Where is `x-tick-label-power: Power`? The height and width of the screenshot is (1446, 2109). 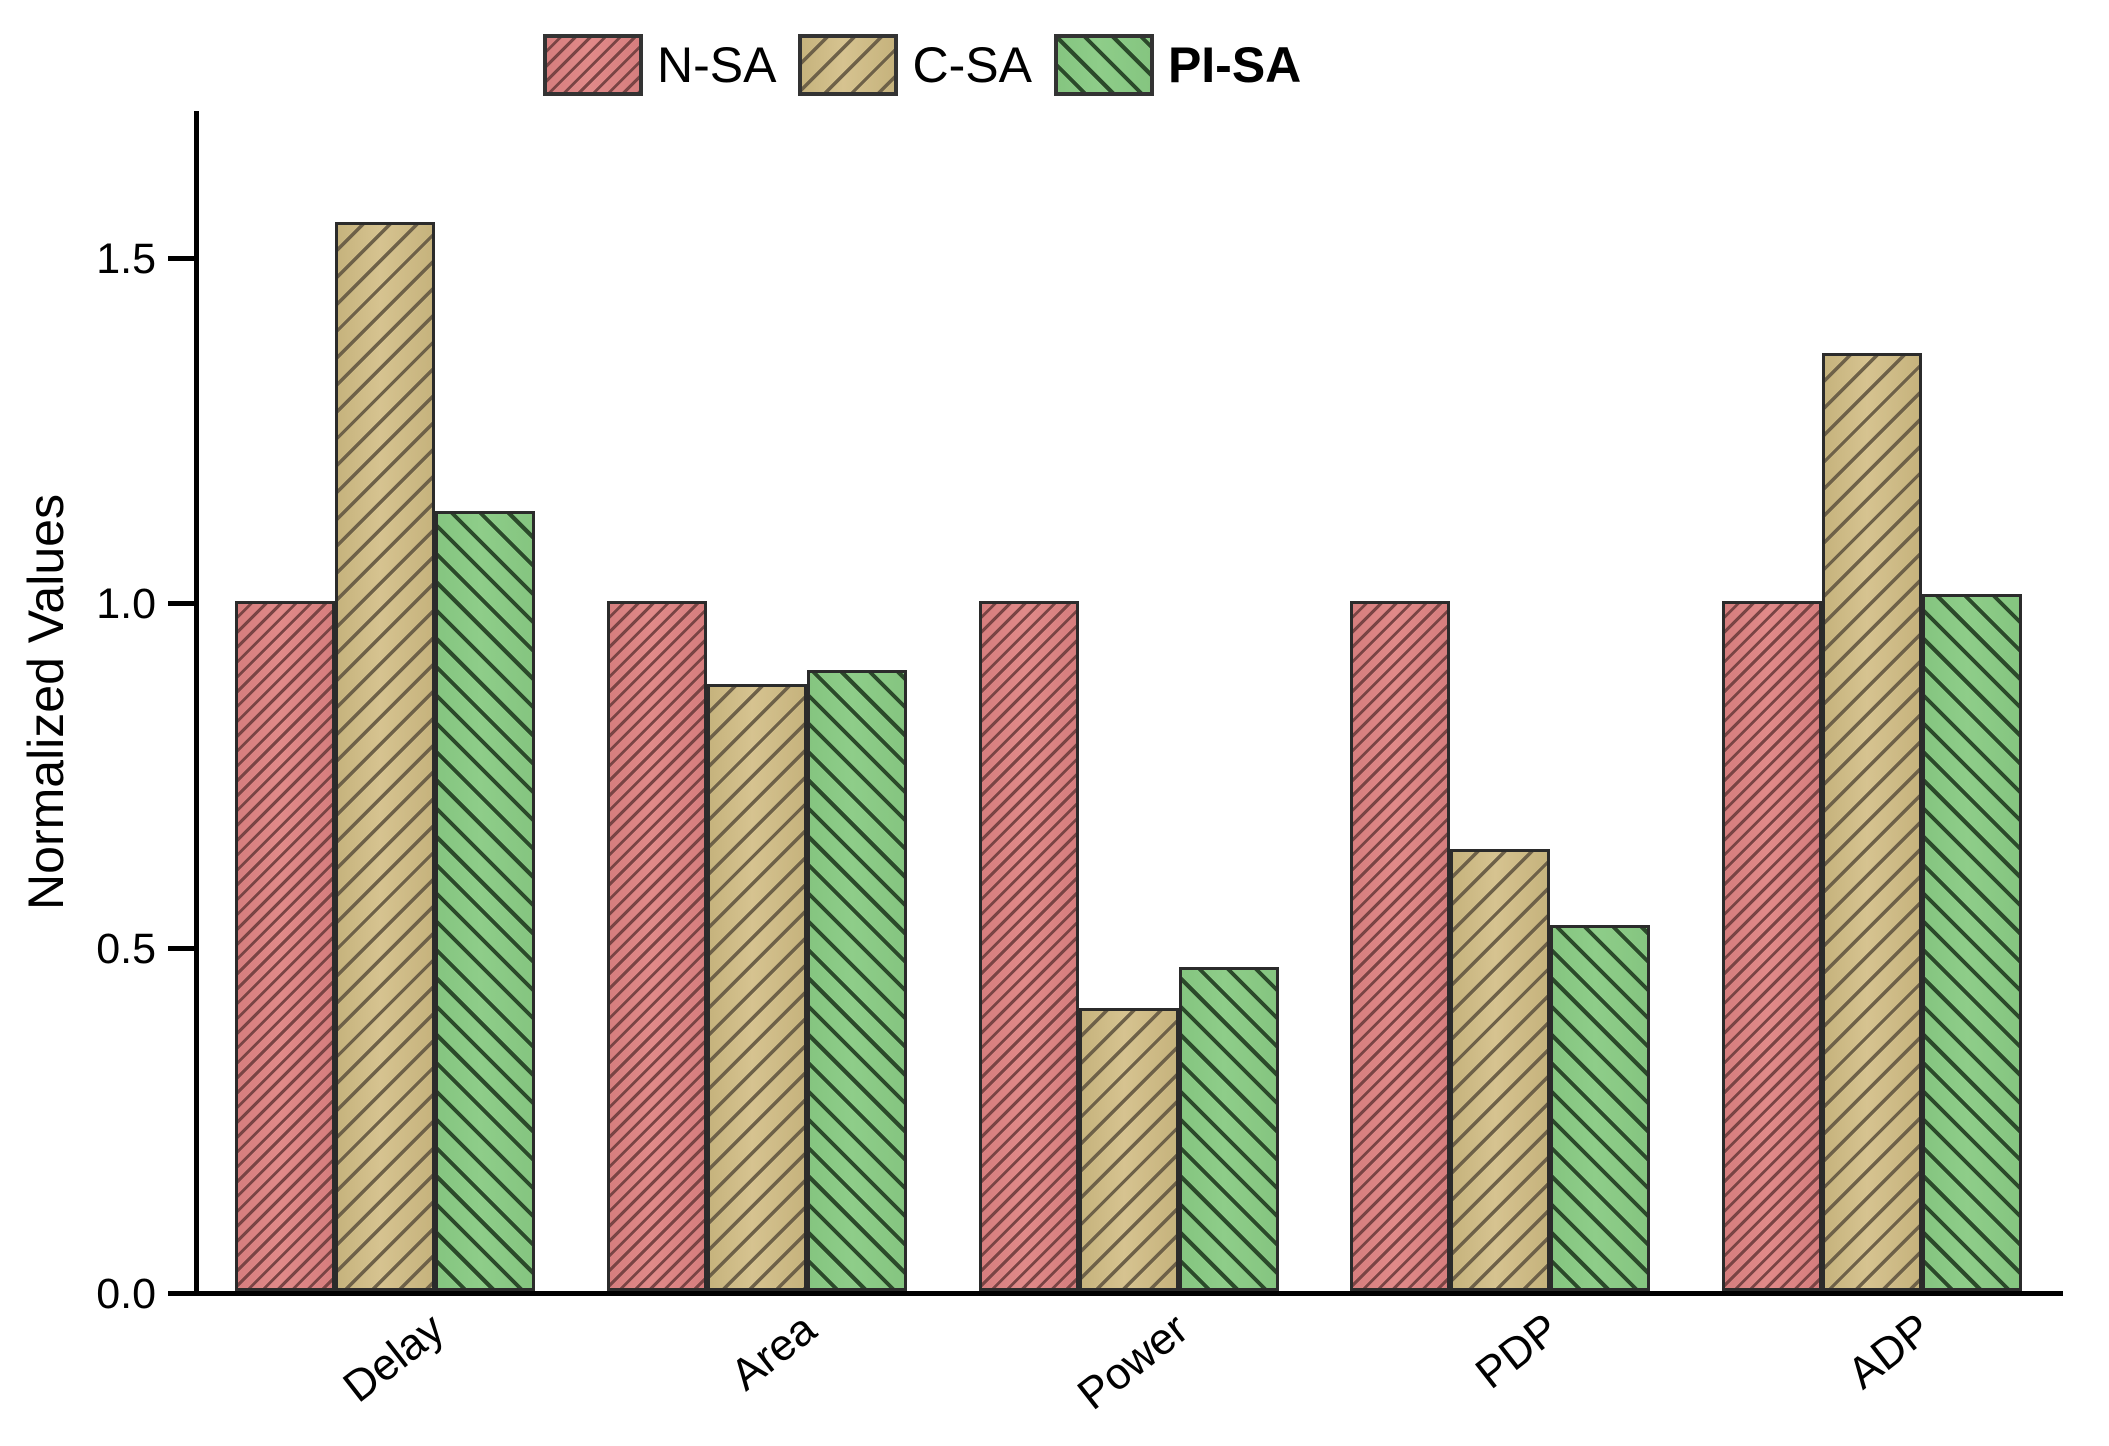
x-tick-label-power: Power is located at coordinates (1132, 1362).